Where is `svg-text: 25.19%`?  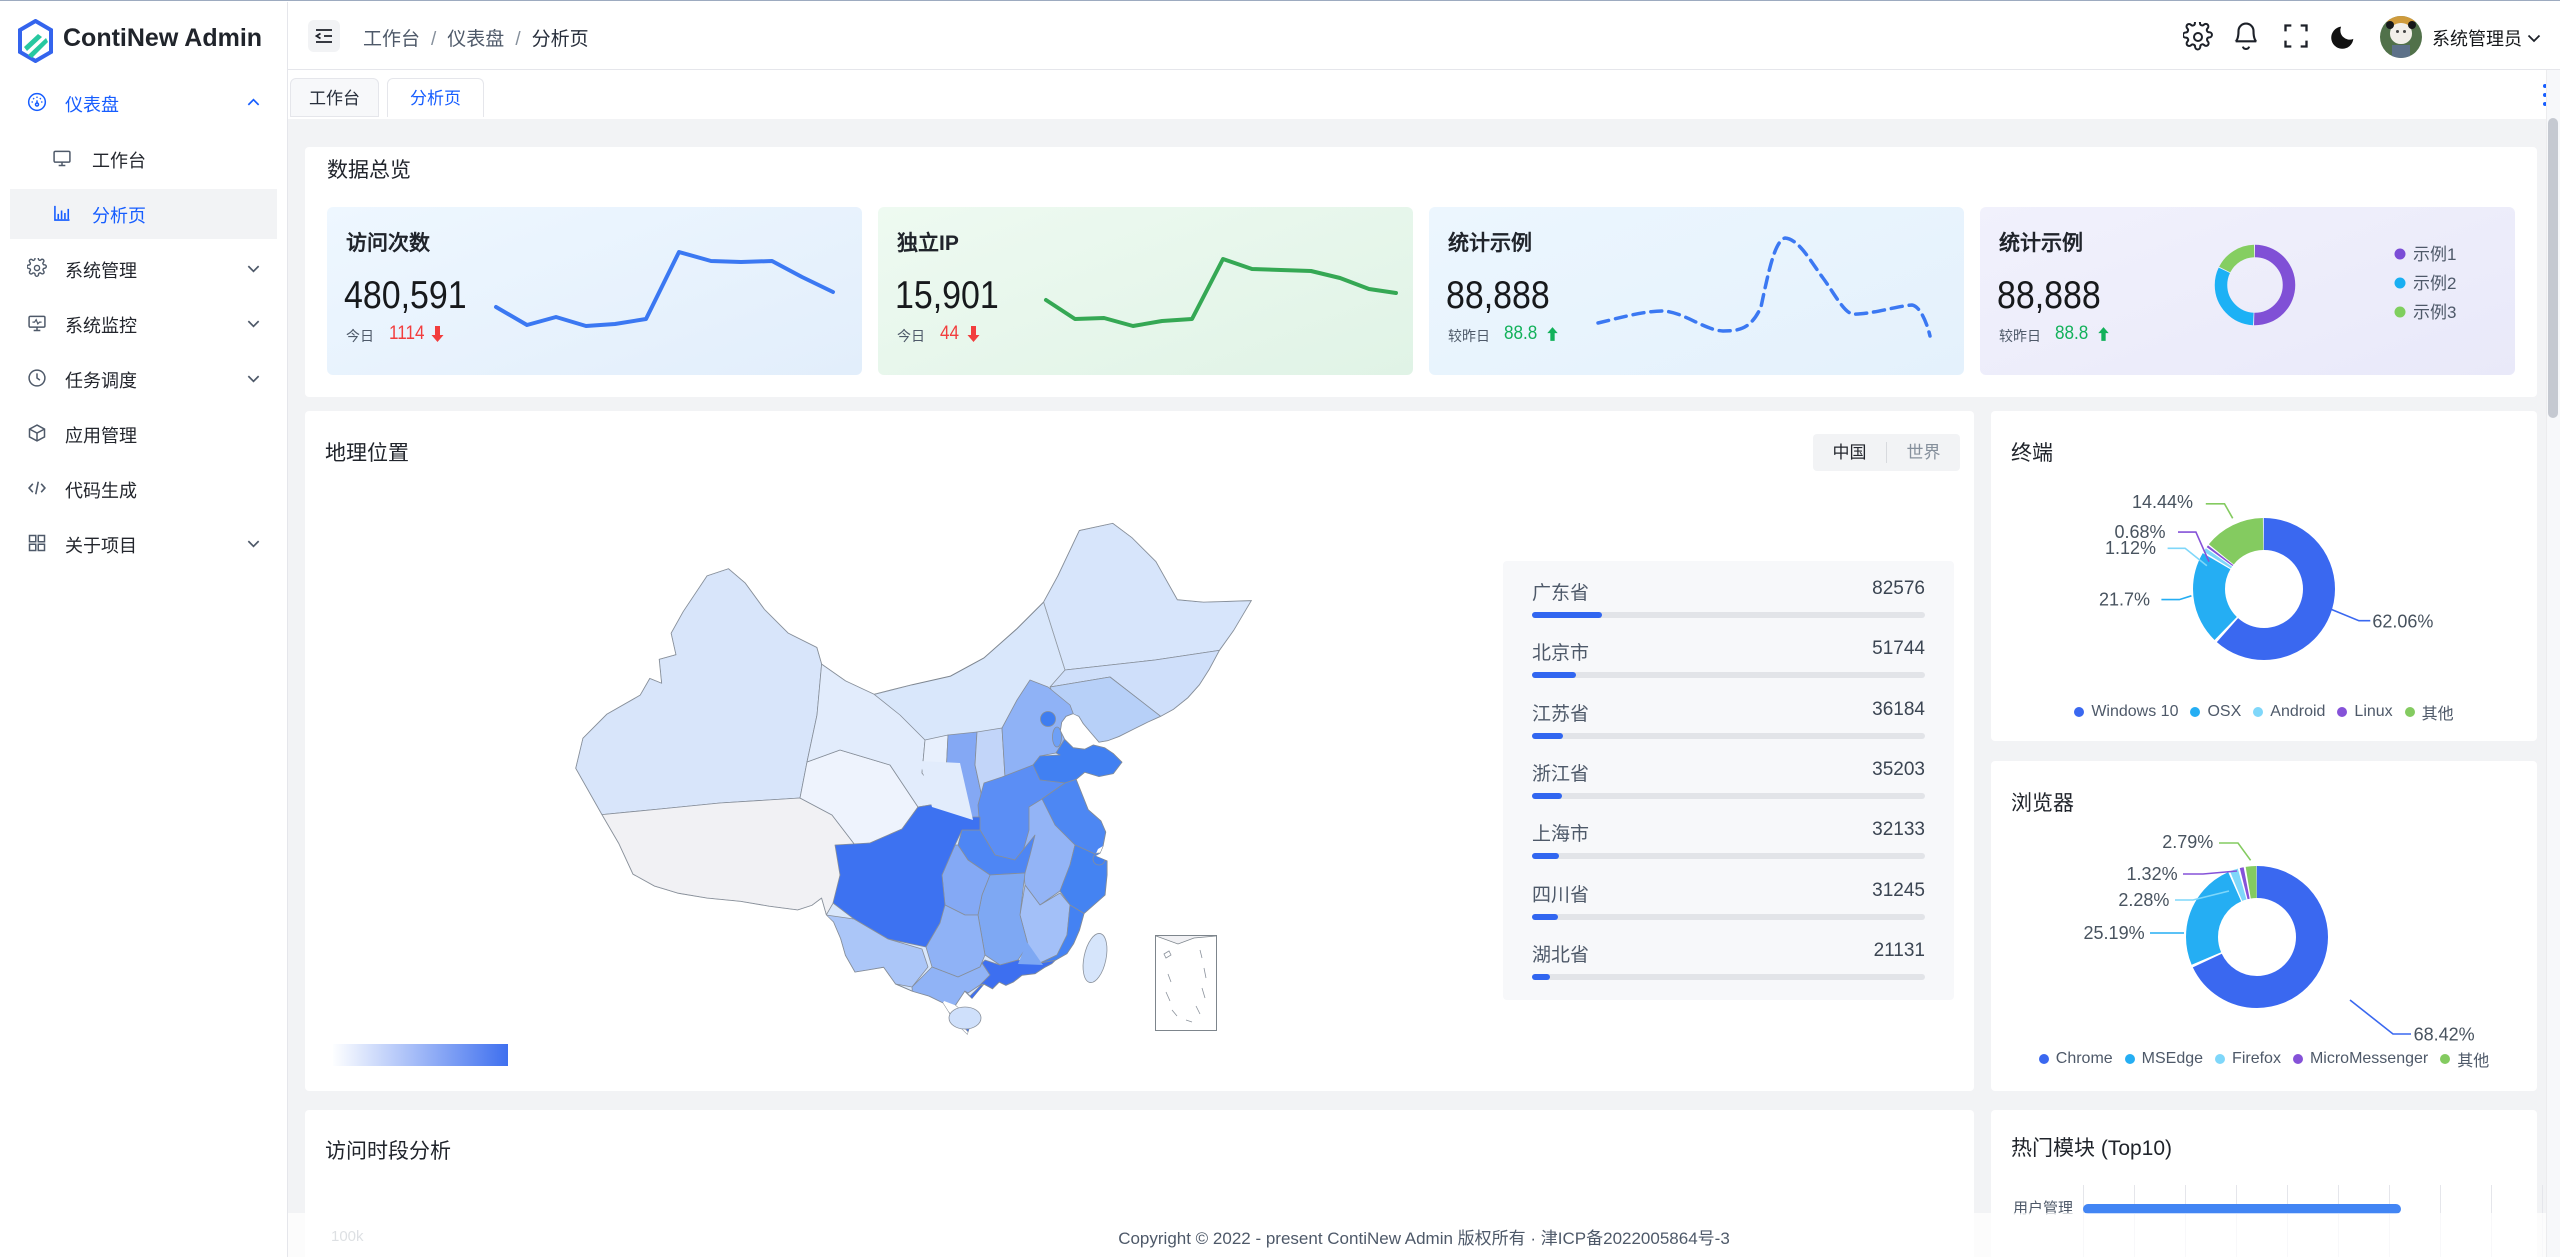
svg-text: 25.19% is located at coordinates (2114, 933).